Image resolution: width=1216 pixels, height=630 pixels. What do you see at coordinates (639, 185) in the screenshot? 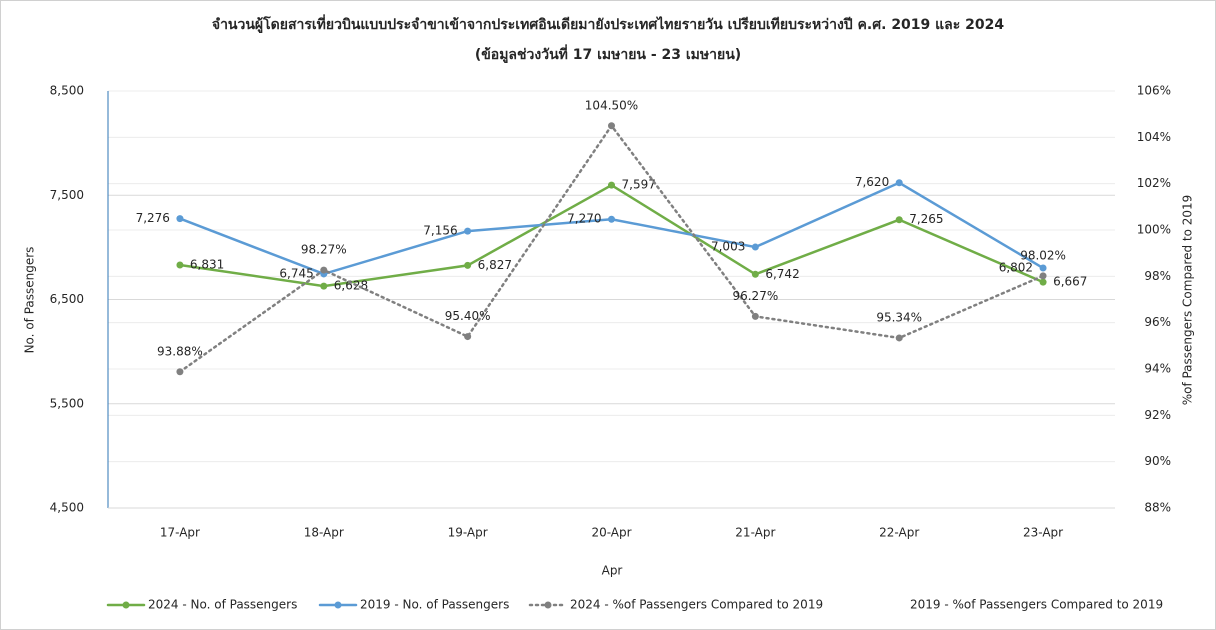
I see `data-label: 7,597` at bounding box center [639, 185].